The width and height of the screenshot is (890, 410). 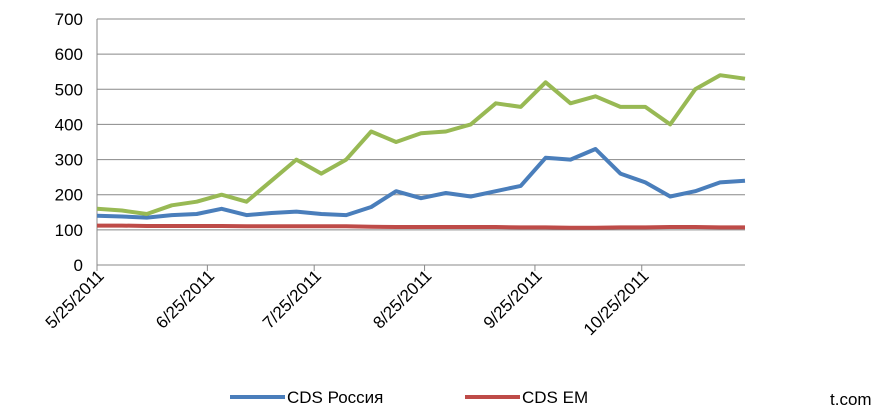 I want to click on x-tick-label: 5/25/2011, so click(x=75, y=299).